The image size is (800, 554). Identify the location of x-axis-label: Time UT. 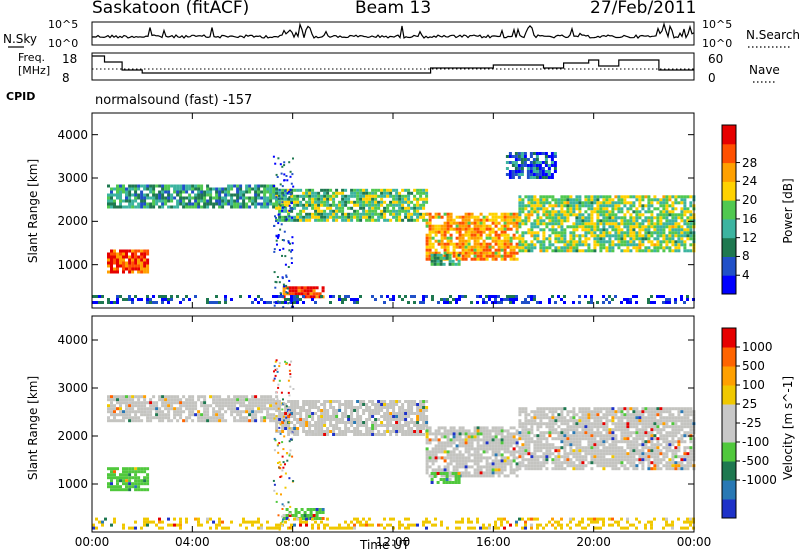
(385, 545).